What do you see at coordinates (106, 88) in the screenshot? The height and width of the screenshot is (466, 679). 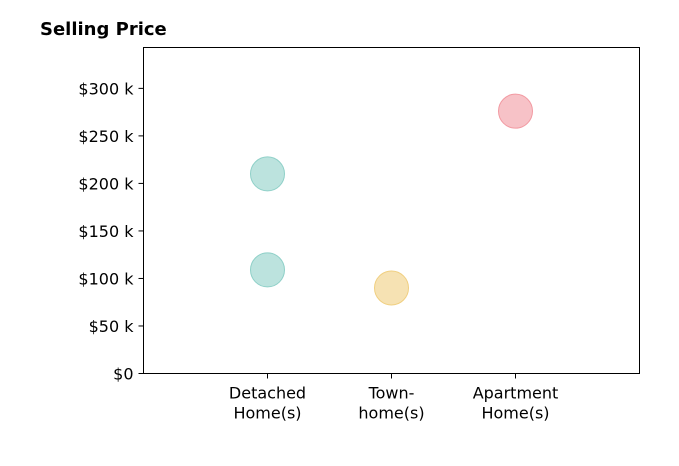 I see `y-tick-label: $300 k` at bounding box center [106, 88].